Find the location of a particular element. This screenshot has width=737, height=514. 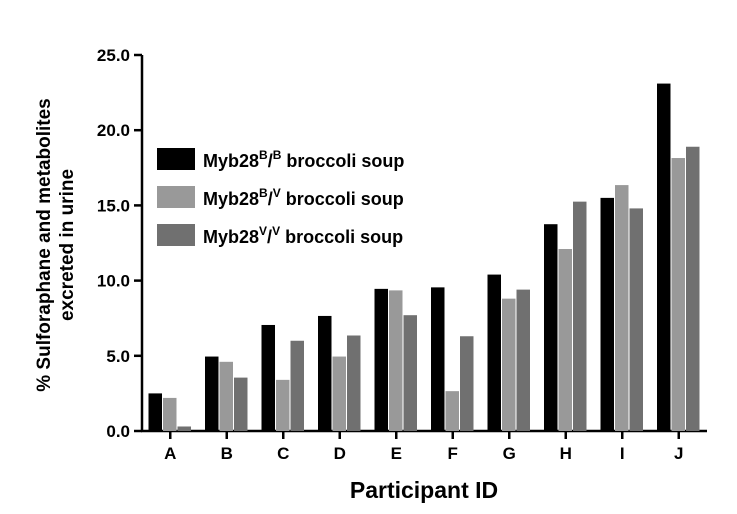

y-tick-label: 25.0 is located at coordinates (113, 55).